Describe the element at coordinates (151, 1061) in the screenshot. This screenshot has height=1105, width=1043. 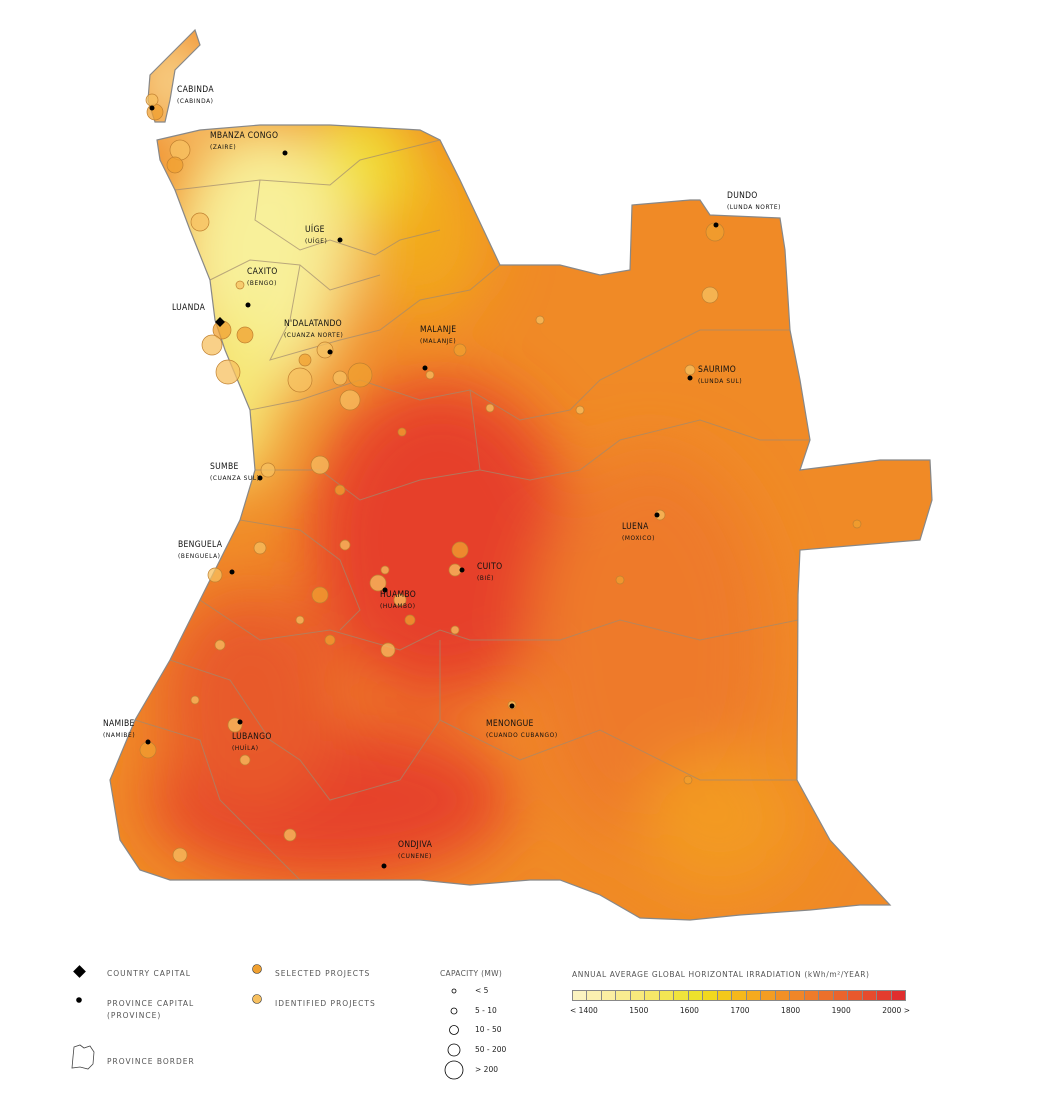
I see `legend-province-border: PROVINCE BORDER` at that location.